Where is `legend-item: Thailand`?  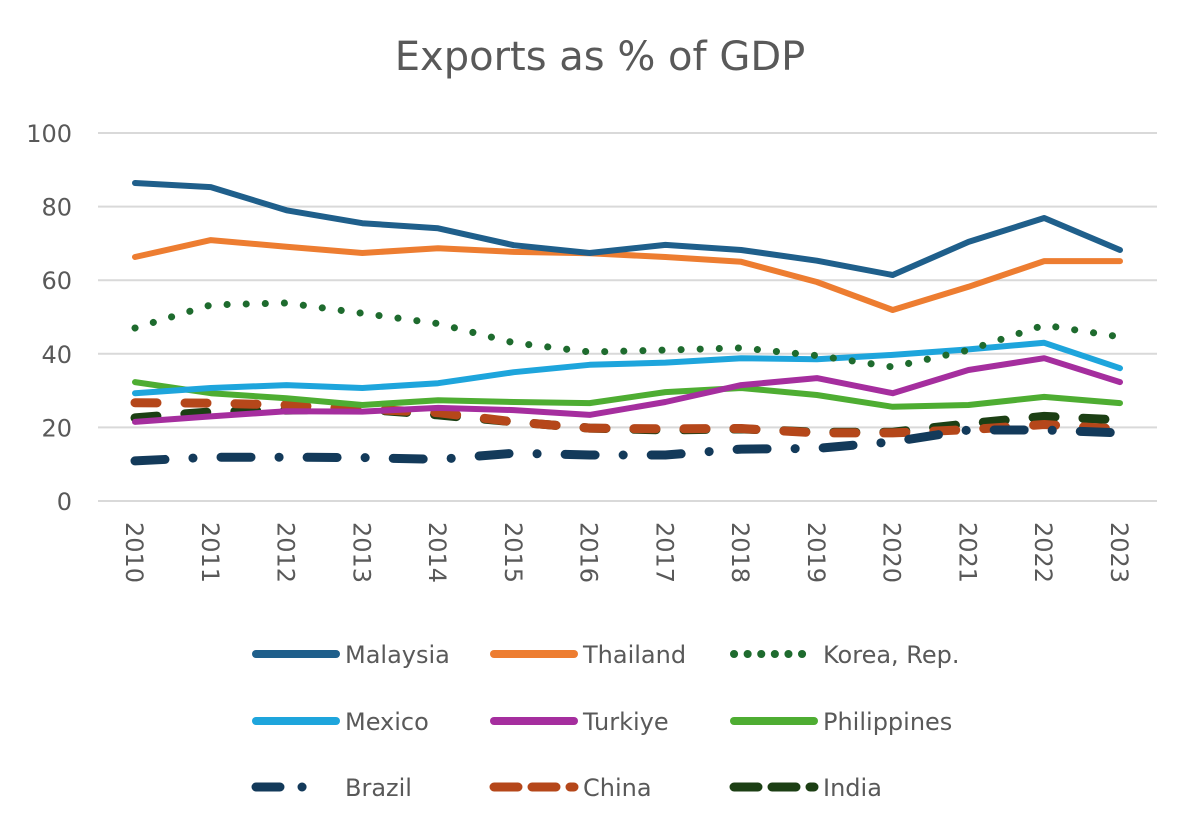
legend-item: Thailand is located at coordinates (588, 655).